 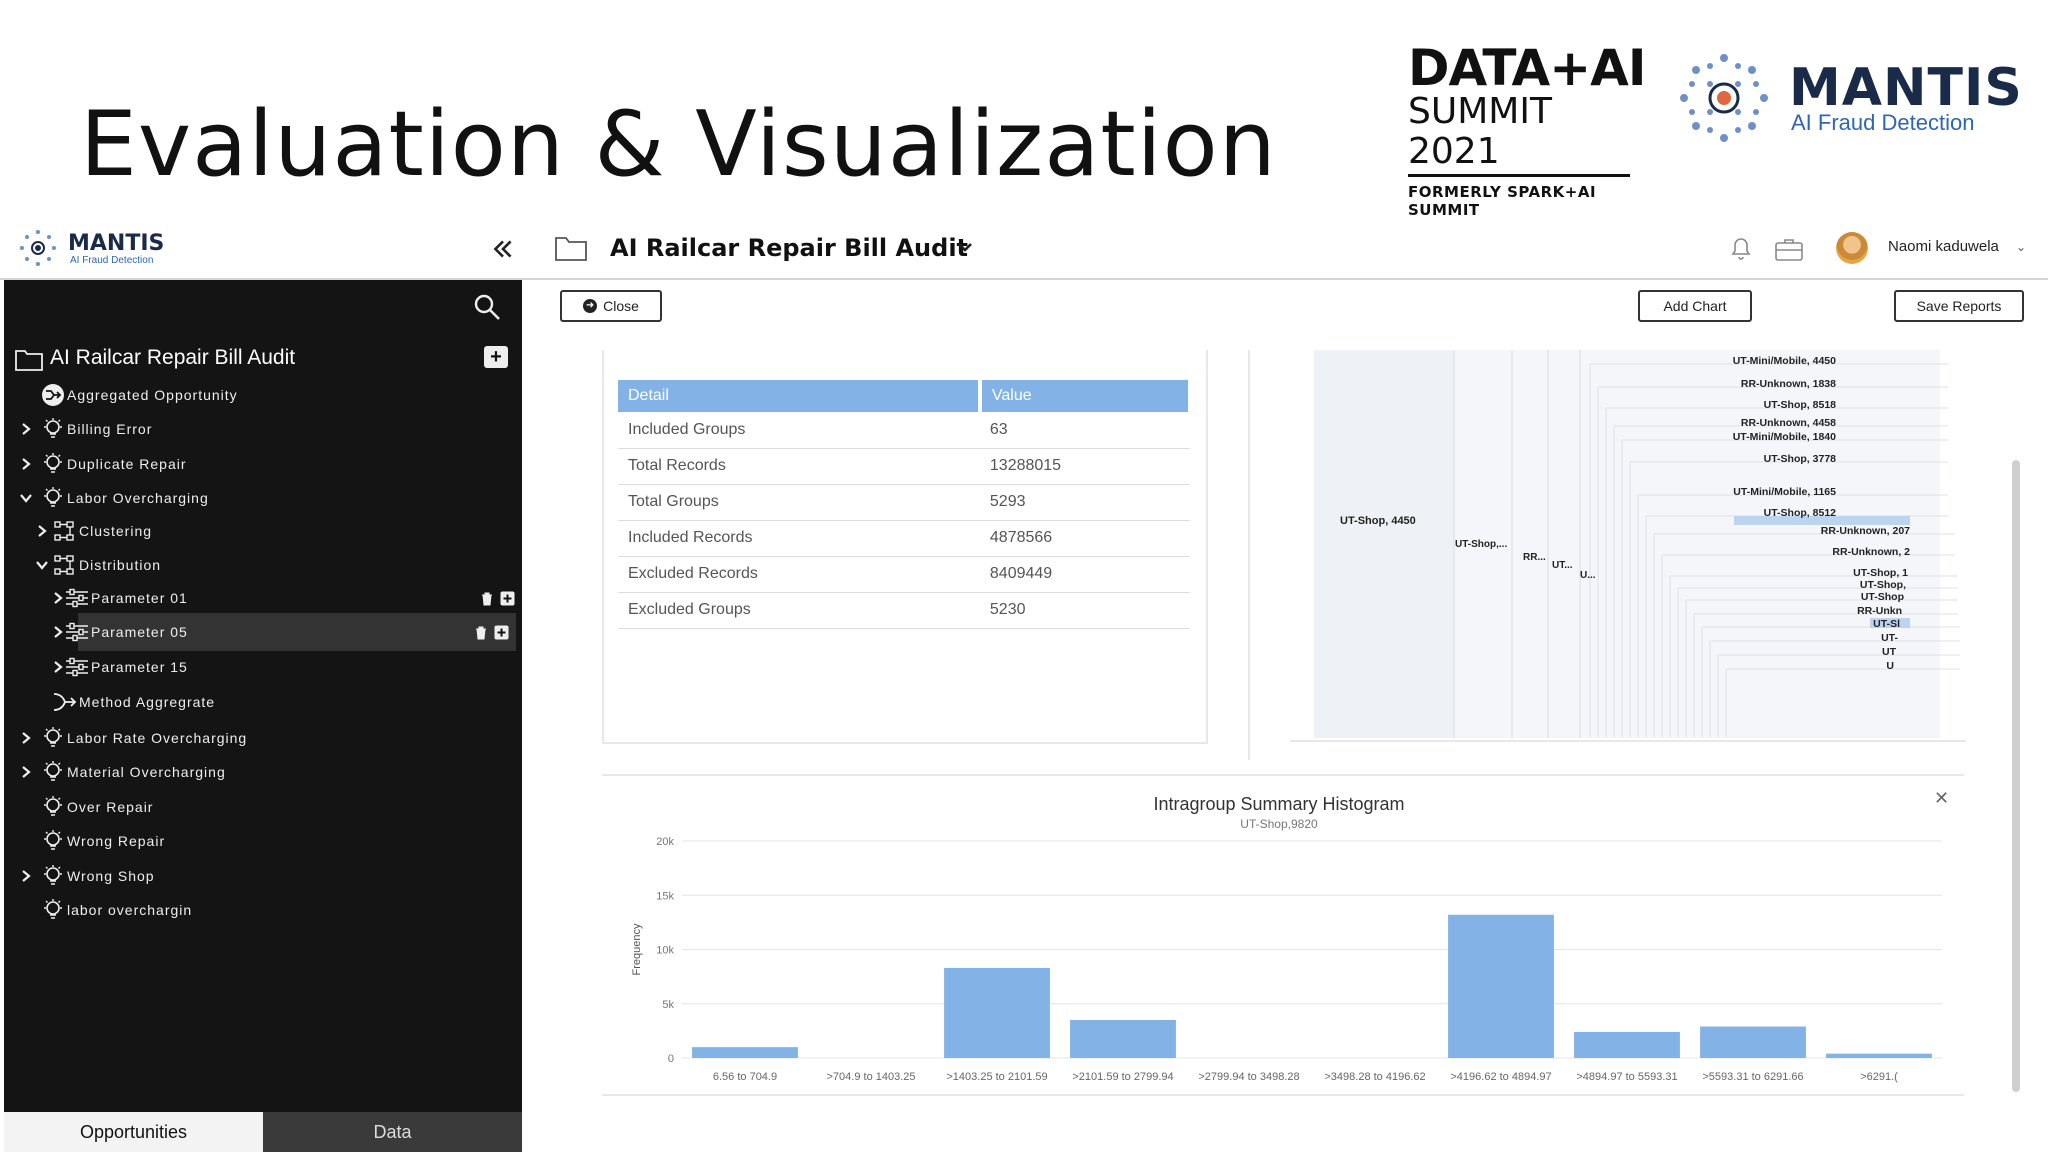 What do you see at coordinates (263, 910) in the screenshot?
I see `sidebar-item: labor overchargin` at bounding box center [263, 910].